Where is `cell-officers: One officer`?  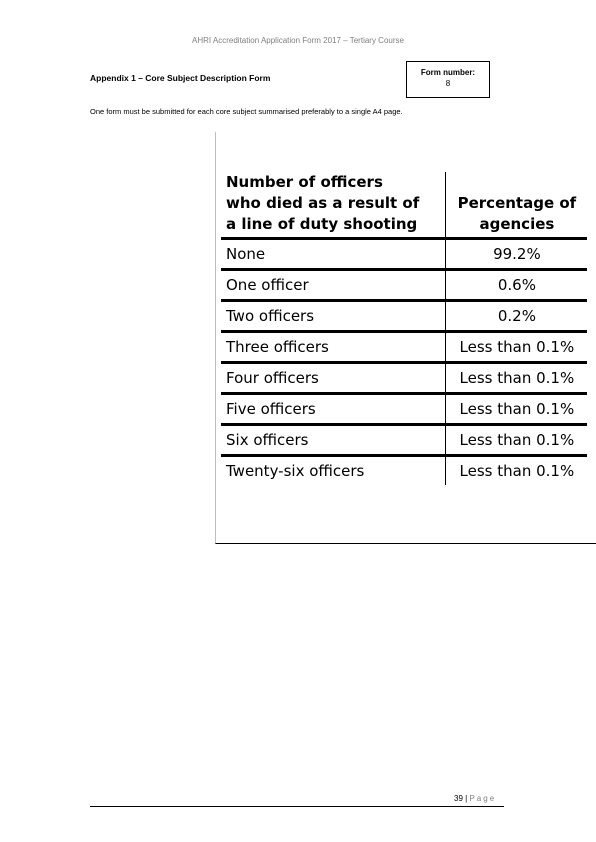 cell-officers: One officer is located at coordinates (333, 285).